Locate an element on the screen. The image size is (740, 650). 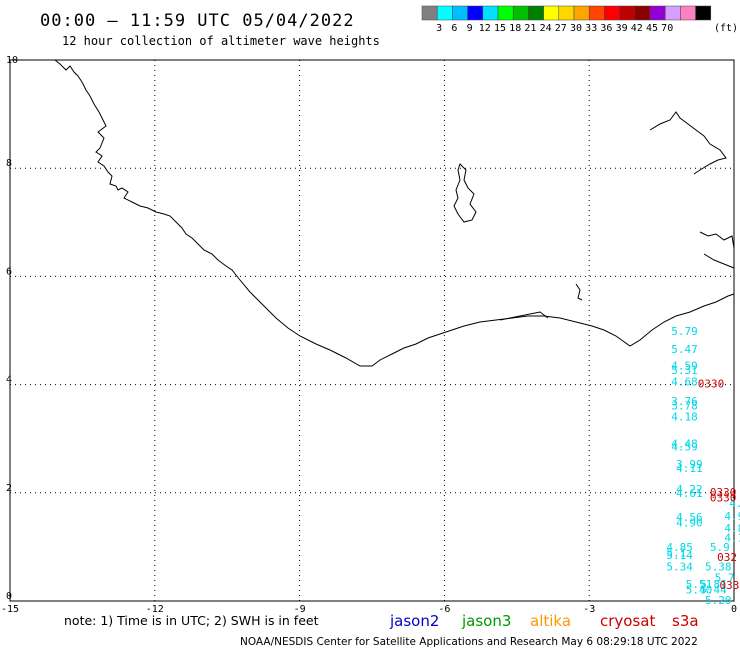
coastline-islet is located at coordinates (541, 302).